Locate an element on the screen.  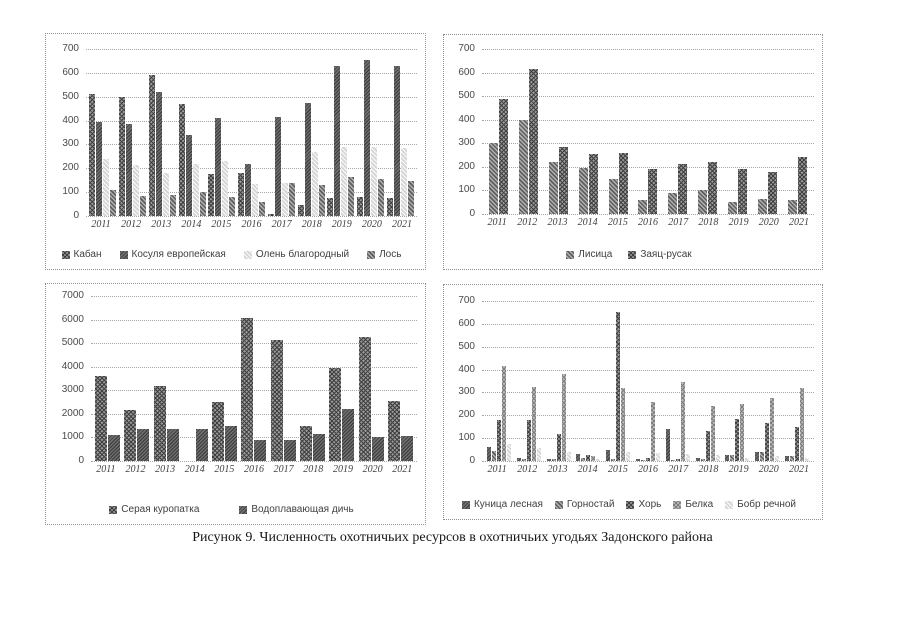
legend-item: Бобр речной is located at coordinates (760, 504).